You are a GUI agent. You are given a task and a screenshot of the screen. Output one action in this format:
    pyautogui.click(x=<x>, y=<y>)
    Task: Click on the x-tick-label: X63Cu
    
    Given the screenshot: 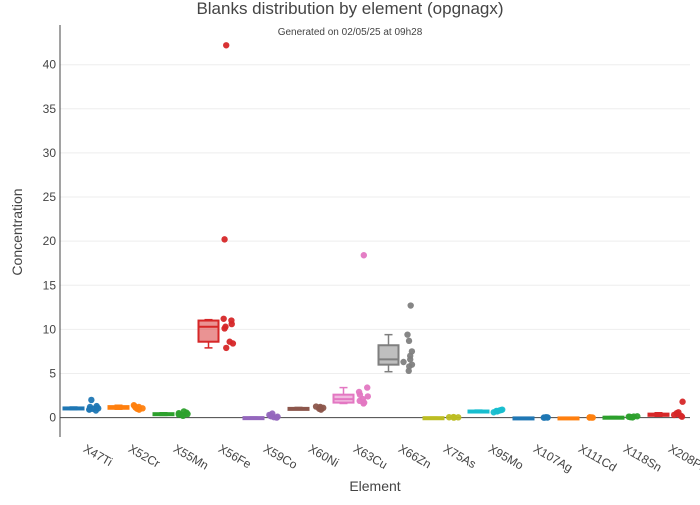 What is the action you would take?
    pyautogui.click(x=370, y=456)
    